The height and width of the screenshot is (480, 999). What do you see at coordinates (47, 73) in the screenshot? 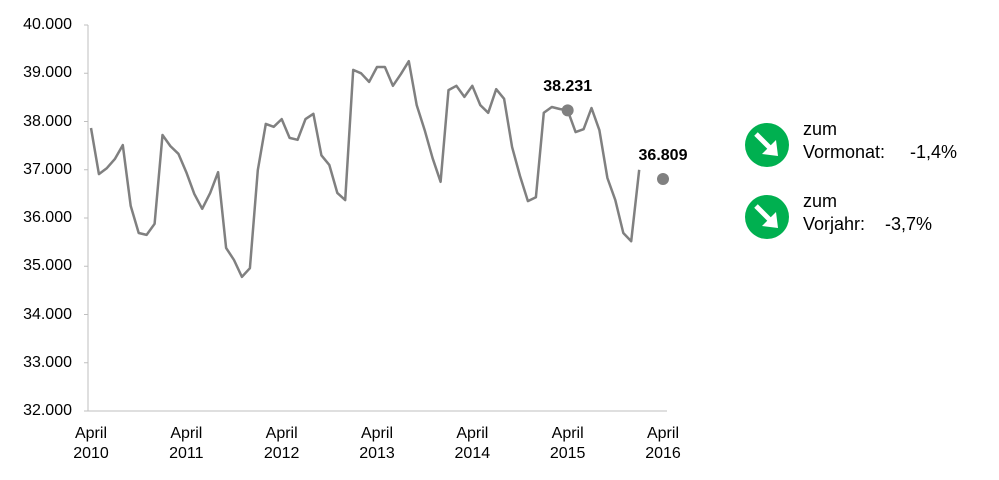
I see `y-tick-label: 39.000` at bounding box center [47, 73].